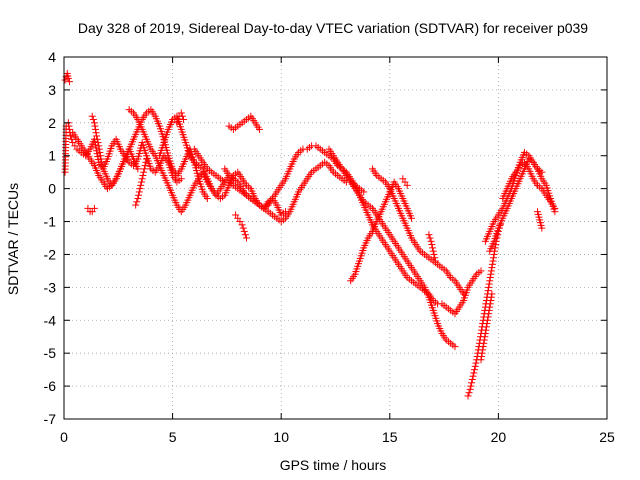 The width and height of the screenshot is (640, 480). I want to click on x-tick-label: 15, so click(390, 437).